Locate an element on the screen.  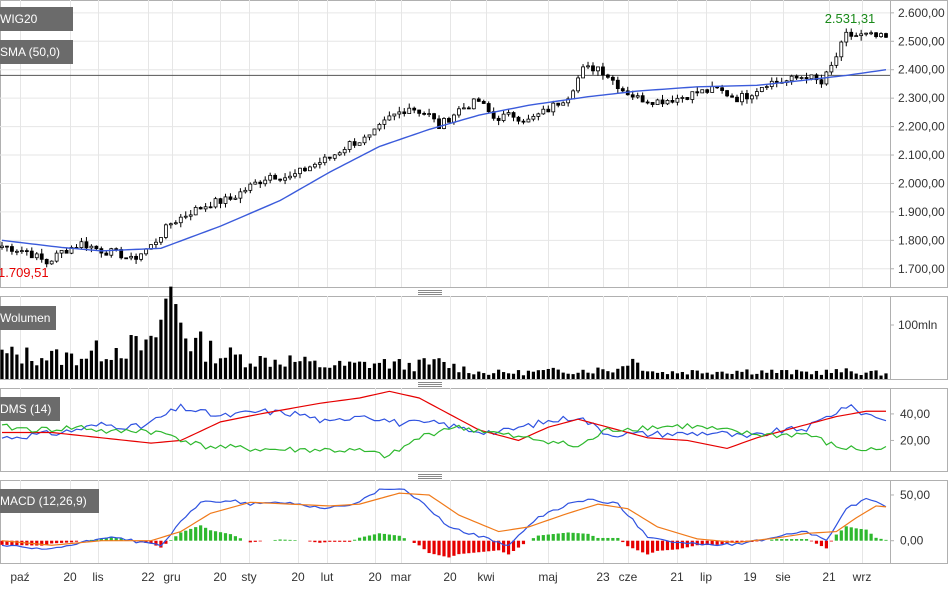
volume-panel-title: Wolumen is located at coordinates (28, 318).